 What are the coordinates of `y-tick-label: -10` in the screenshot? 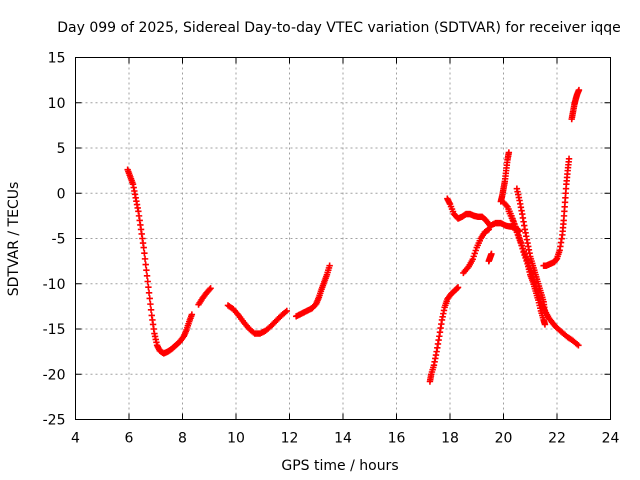 It's located at (54, 285).